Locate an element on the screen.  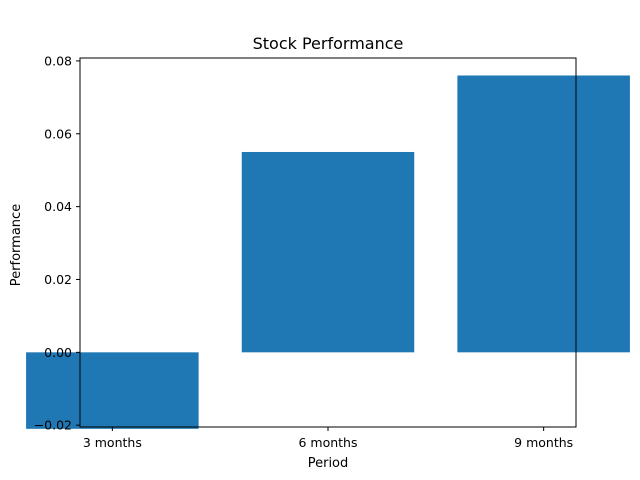
y-tick-label: 0.06 is located at coordinates (58, 133).